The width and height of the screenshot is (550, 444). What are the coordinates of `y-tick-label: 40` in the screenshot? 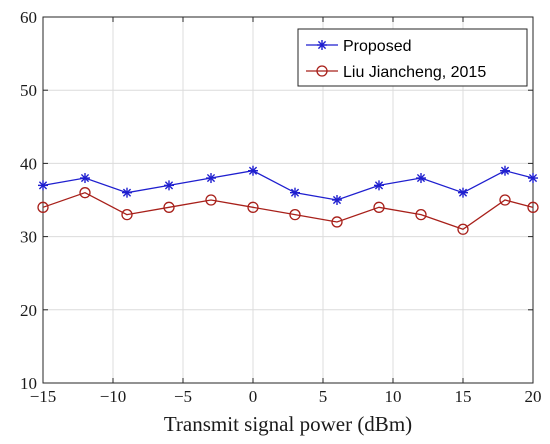 It's located at (28, 163).